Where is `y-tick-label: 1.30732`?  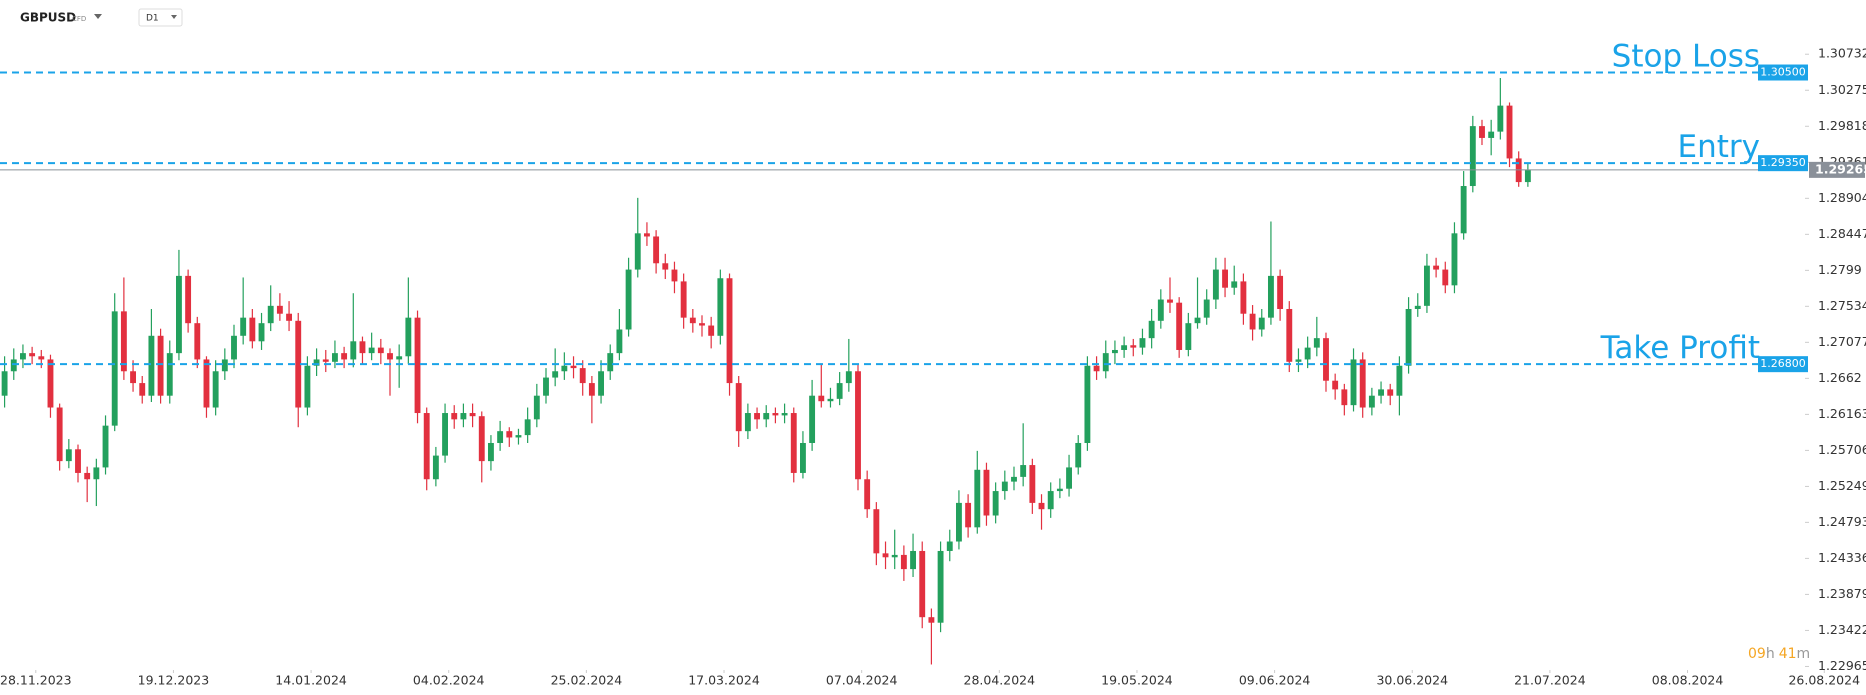
y-tick-label: 1.30732 is located at coordinates (1842, 53).